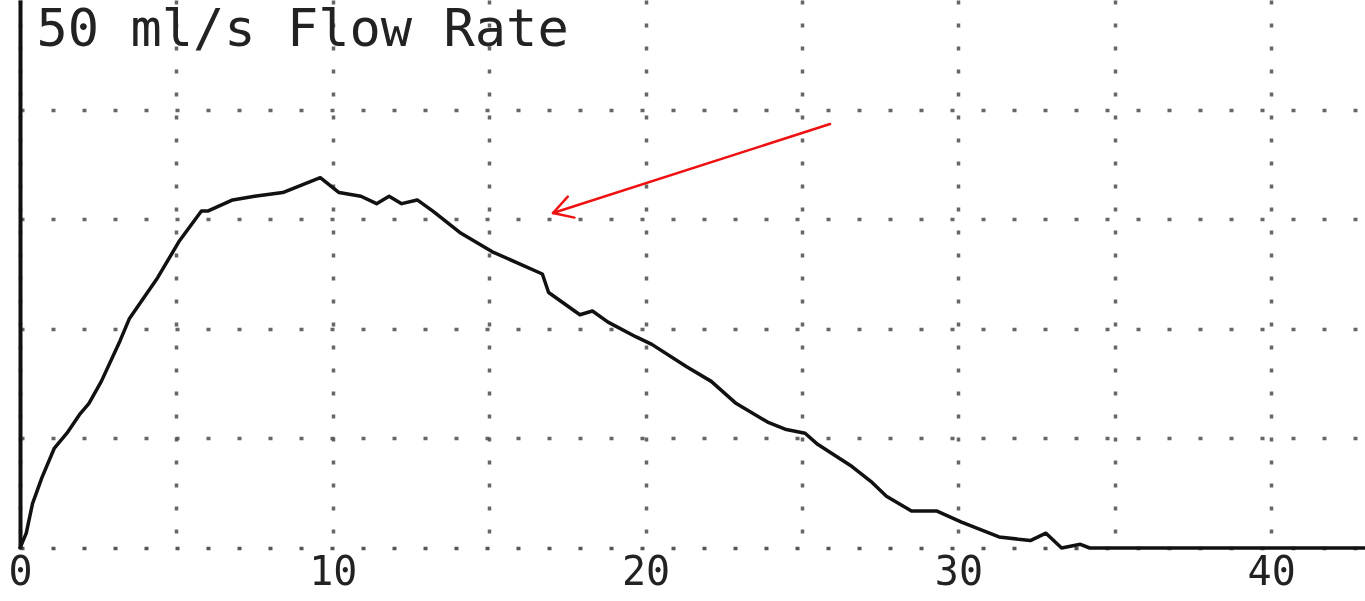 The width and height of the screenshot is (1365, 601). Describe the element at coordinates (302, 29) in the screenshot. I see `y-axis-title: 50 ml/s Flow Rate` at that location.